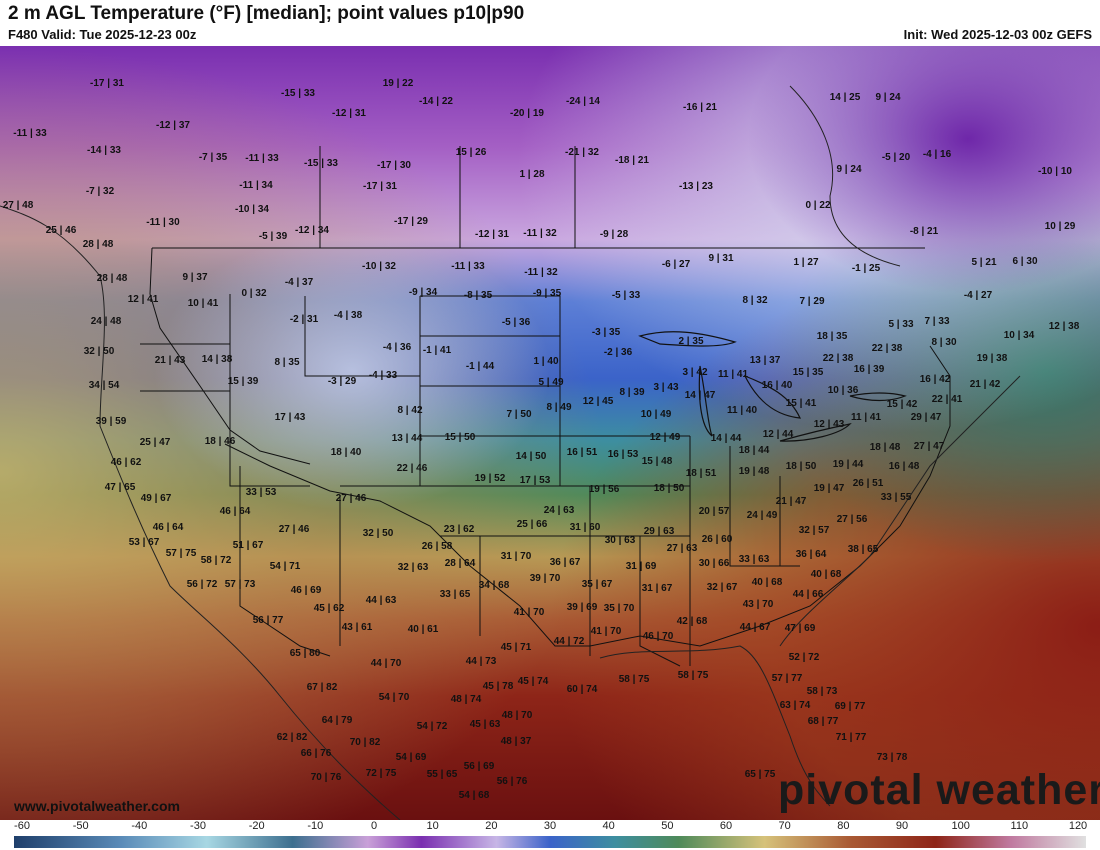 This screenshot has height=850, width=1100. I want to click on point-value: 18 | 50, so click(669, 488).